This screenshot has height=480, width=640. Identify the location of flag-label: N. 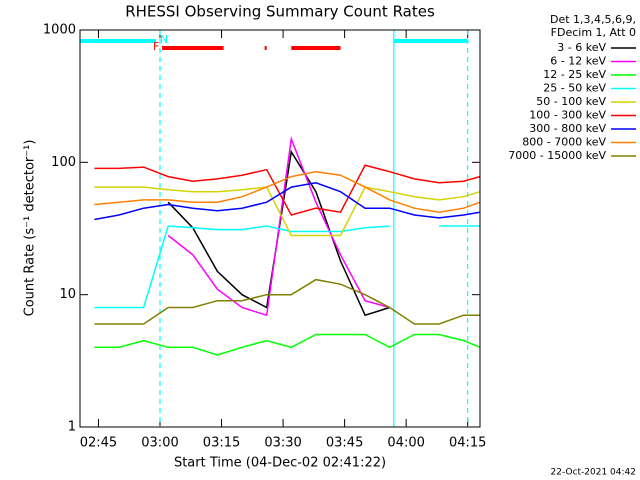
(164, 39).